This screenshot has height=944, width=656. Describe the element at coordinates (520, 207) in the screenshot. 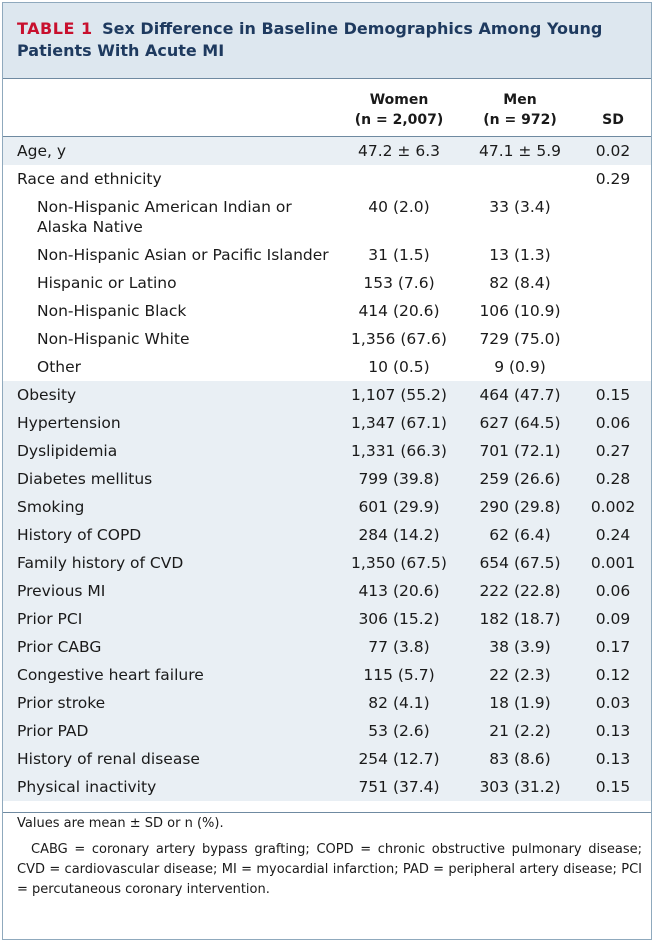

I see `cell-men: 33 (3.4)` at that location.